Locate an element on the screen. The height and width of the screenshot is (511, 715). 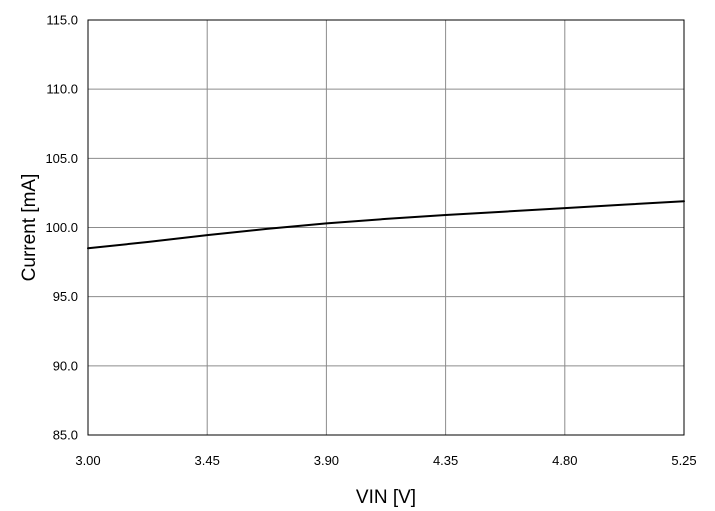
y-tick-label: 85.0 is located at coordinates (65, 435).